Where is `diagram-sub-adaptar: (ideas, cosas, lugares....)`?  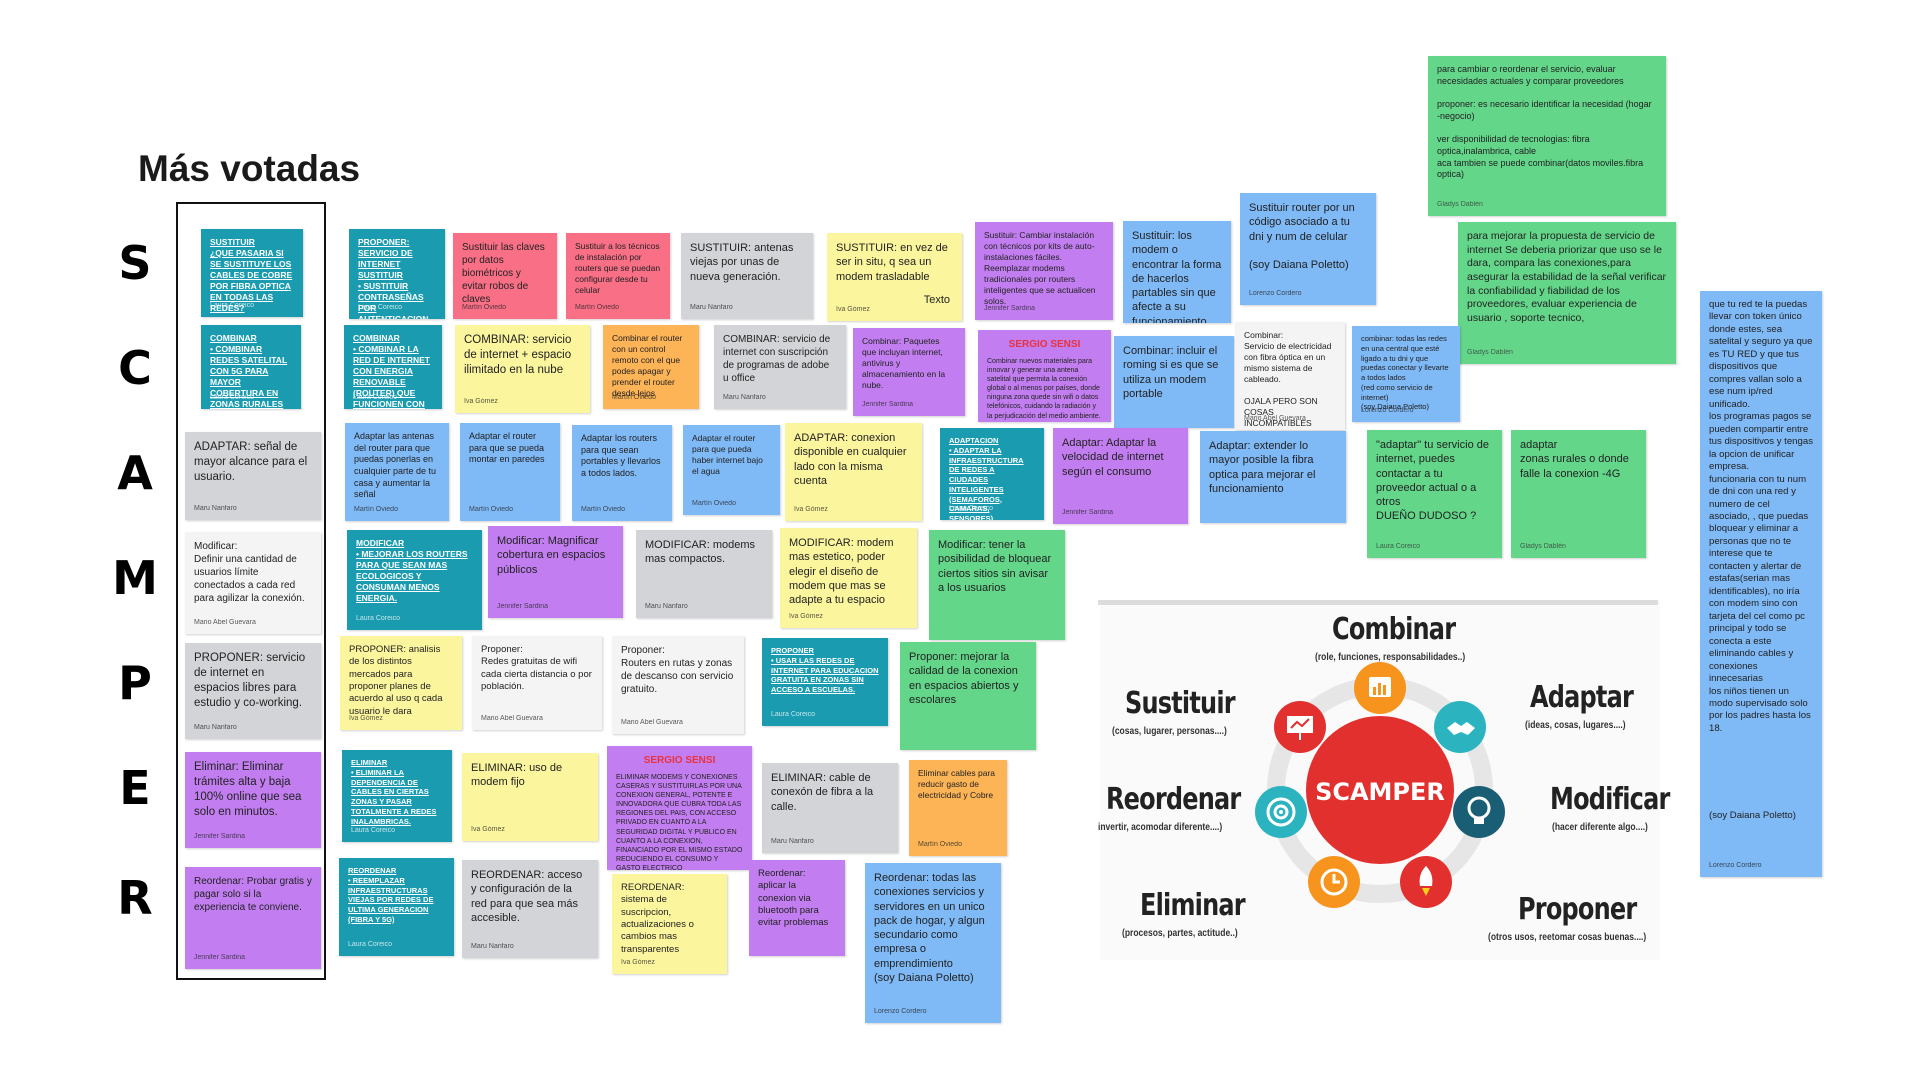
diagram-sub-adaptar: (ideas, cosas, lugares....) is located at coordinates (1575, 725).